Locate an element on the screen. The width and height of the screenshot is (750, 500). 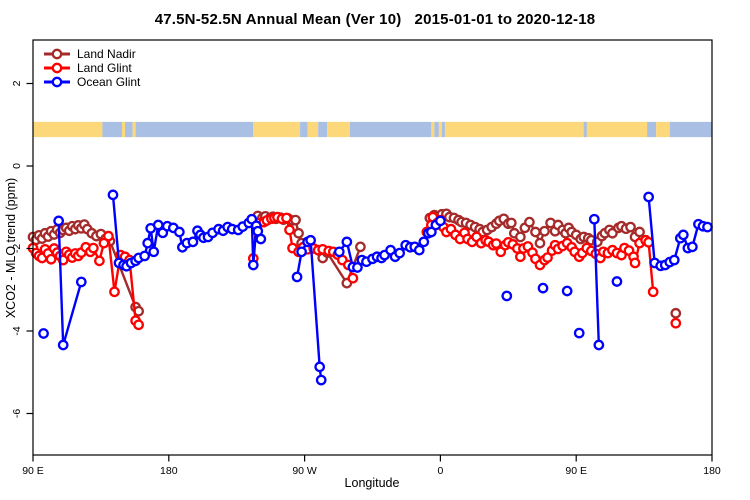
legend-label: Land Glint is located at coordinates (104, 68).